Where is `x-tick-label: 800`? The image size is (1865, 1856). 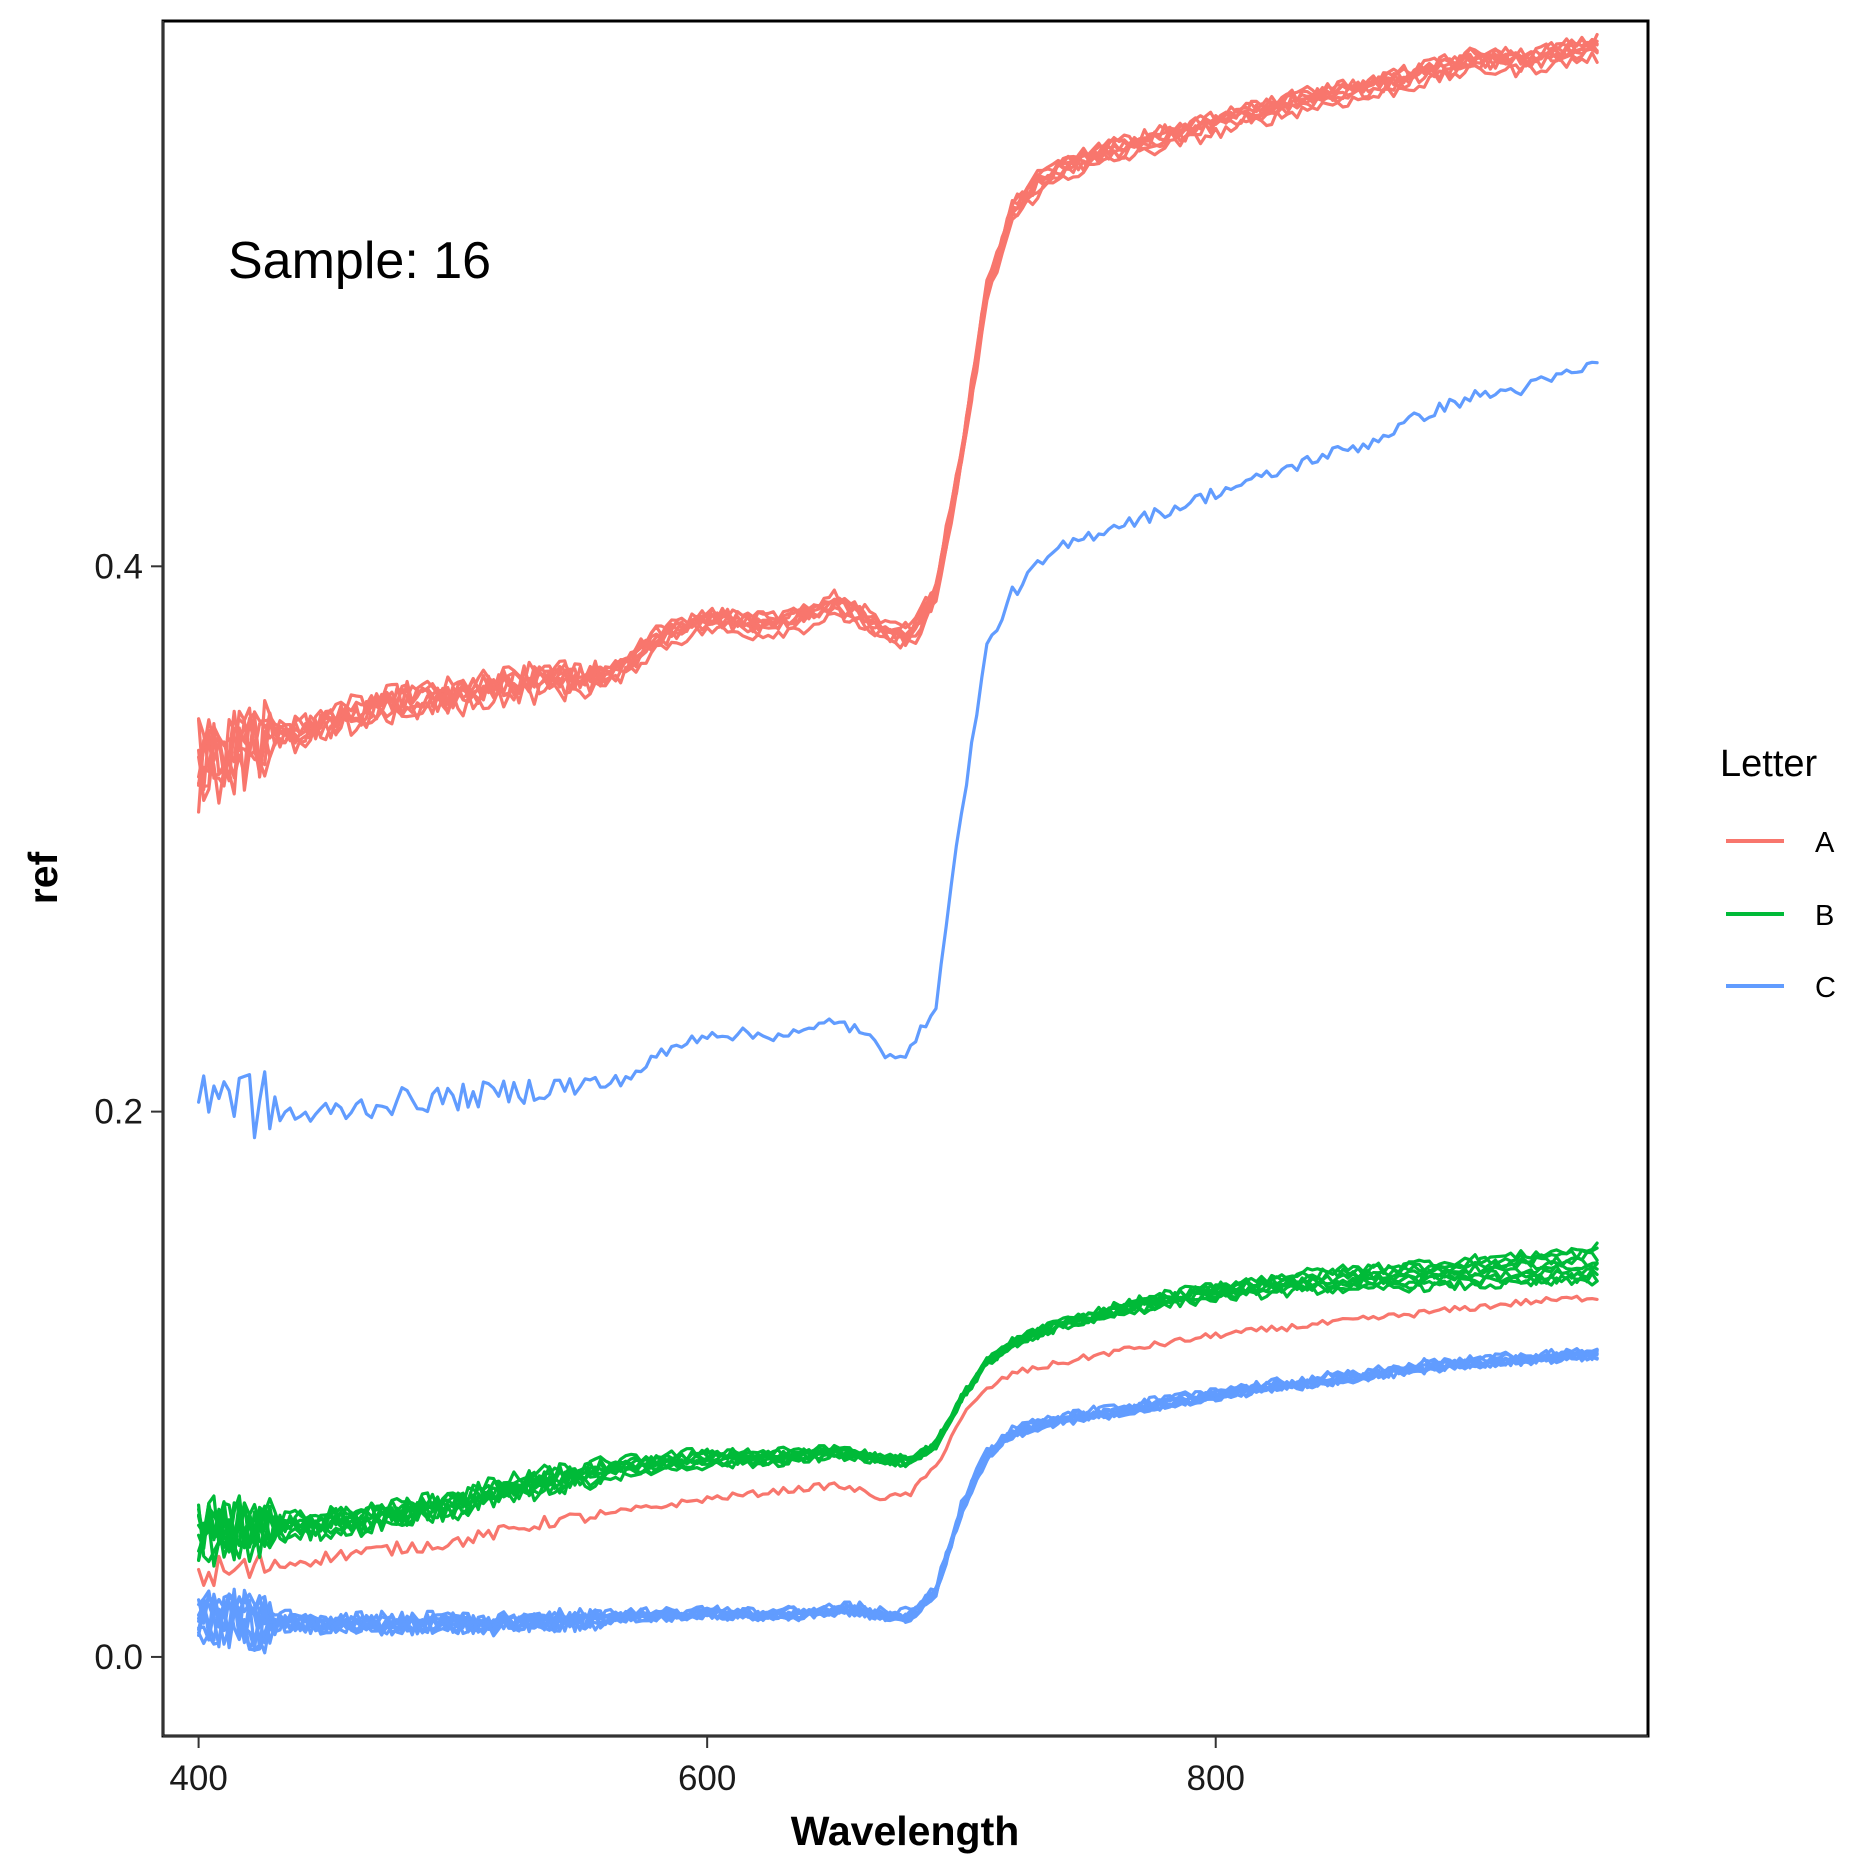 x-tick-label: 800 is located at coordinates (1216, 1778).